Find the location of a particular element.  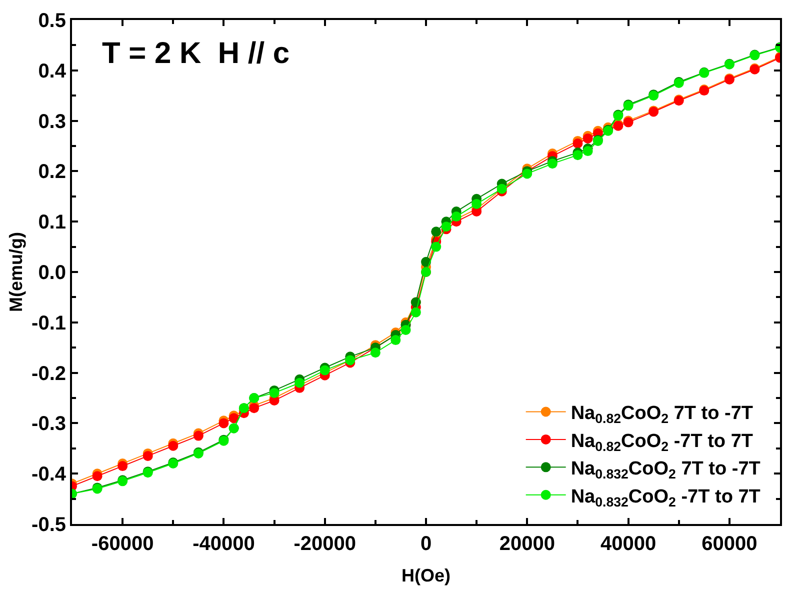

y-tick-label: 0.1 is located at coordinates (52, 223).